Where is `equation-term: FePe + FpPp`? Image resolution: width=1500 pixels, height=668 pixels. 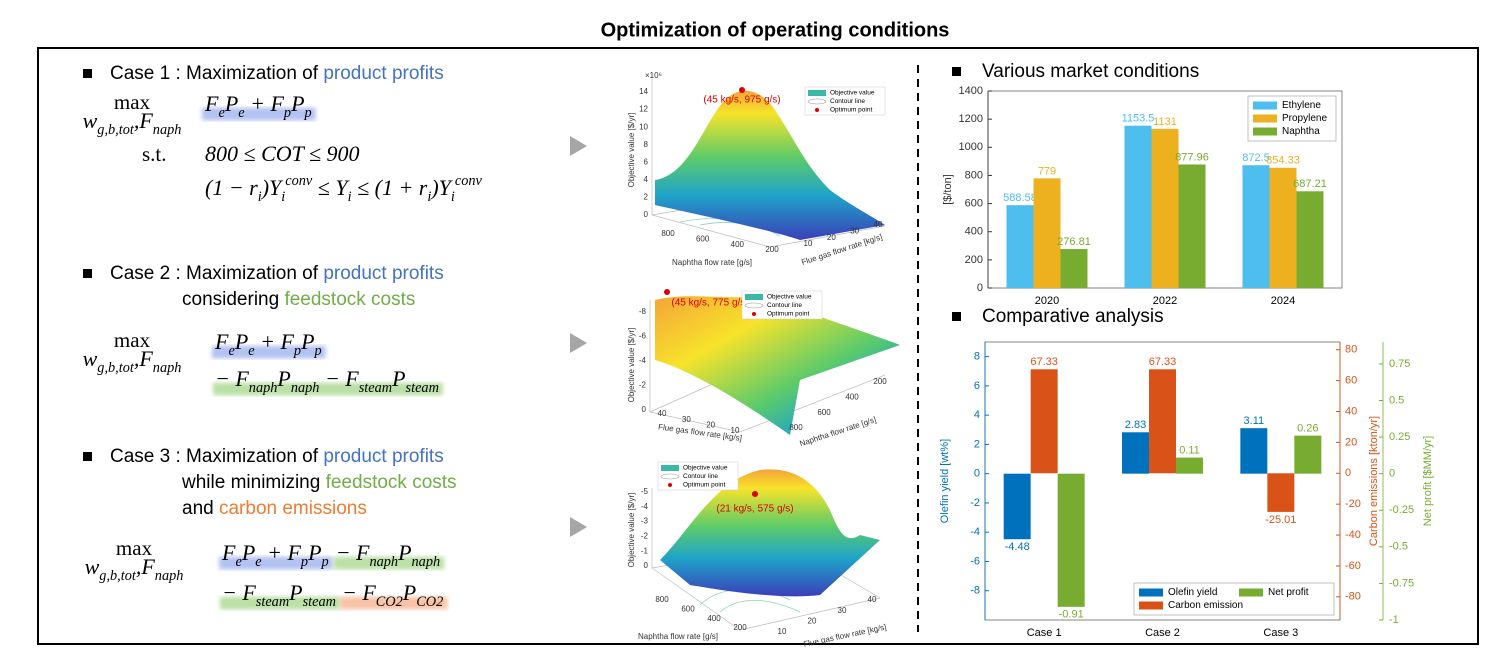 equation-term: FePe + FpPp is located at coordinates (275, 555).